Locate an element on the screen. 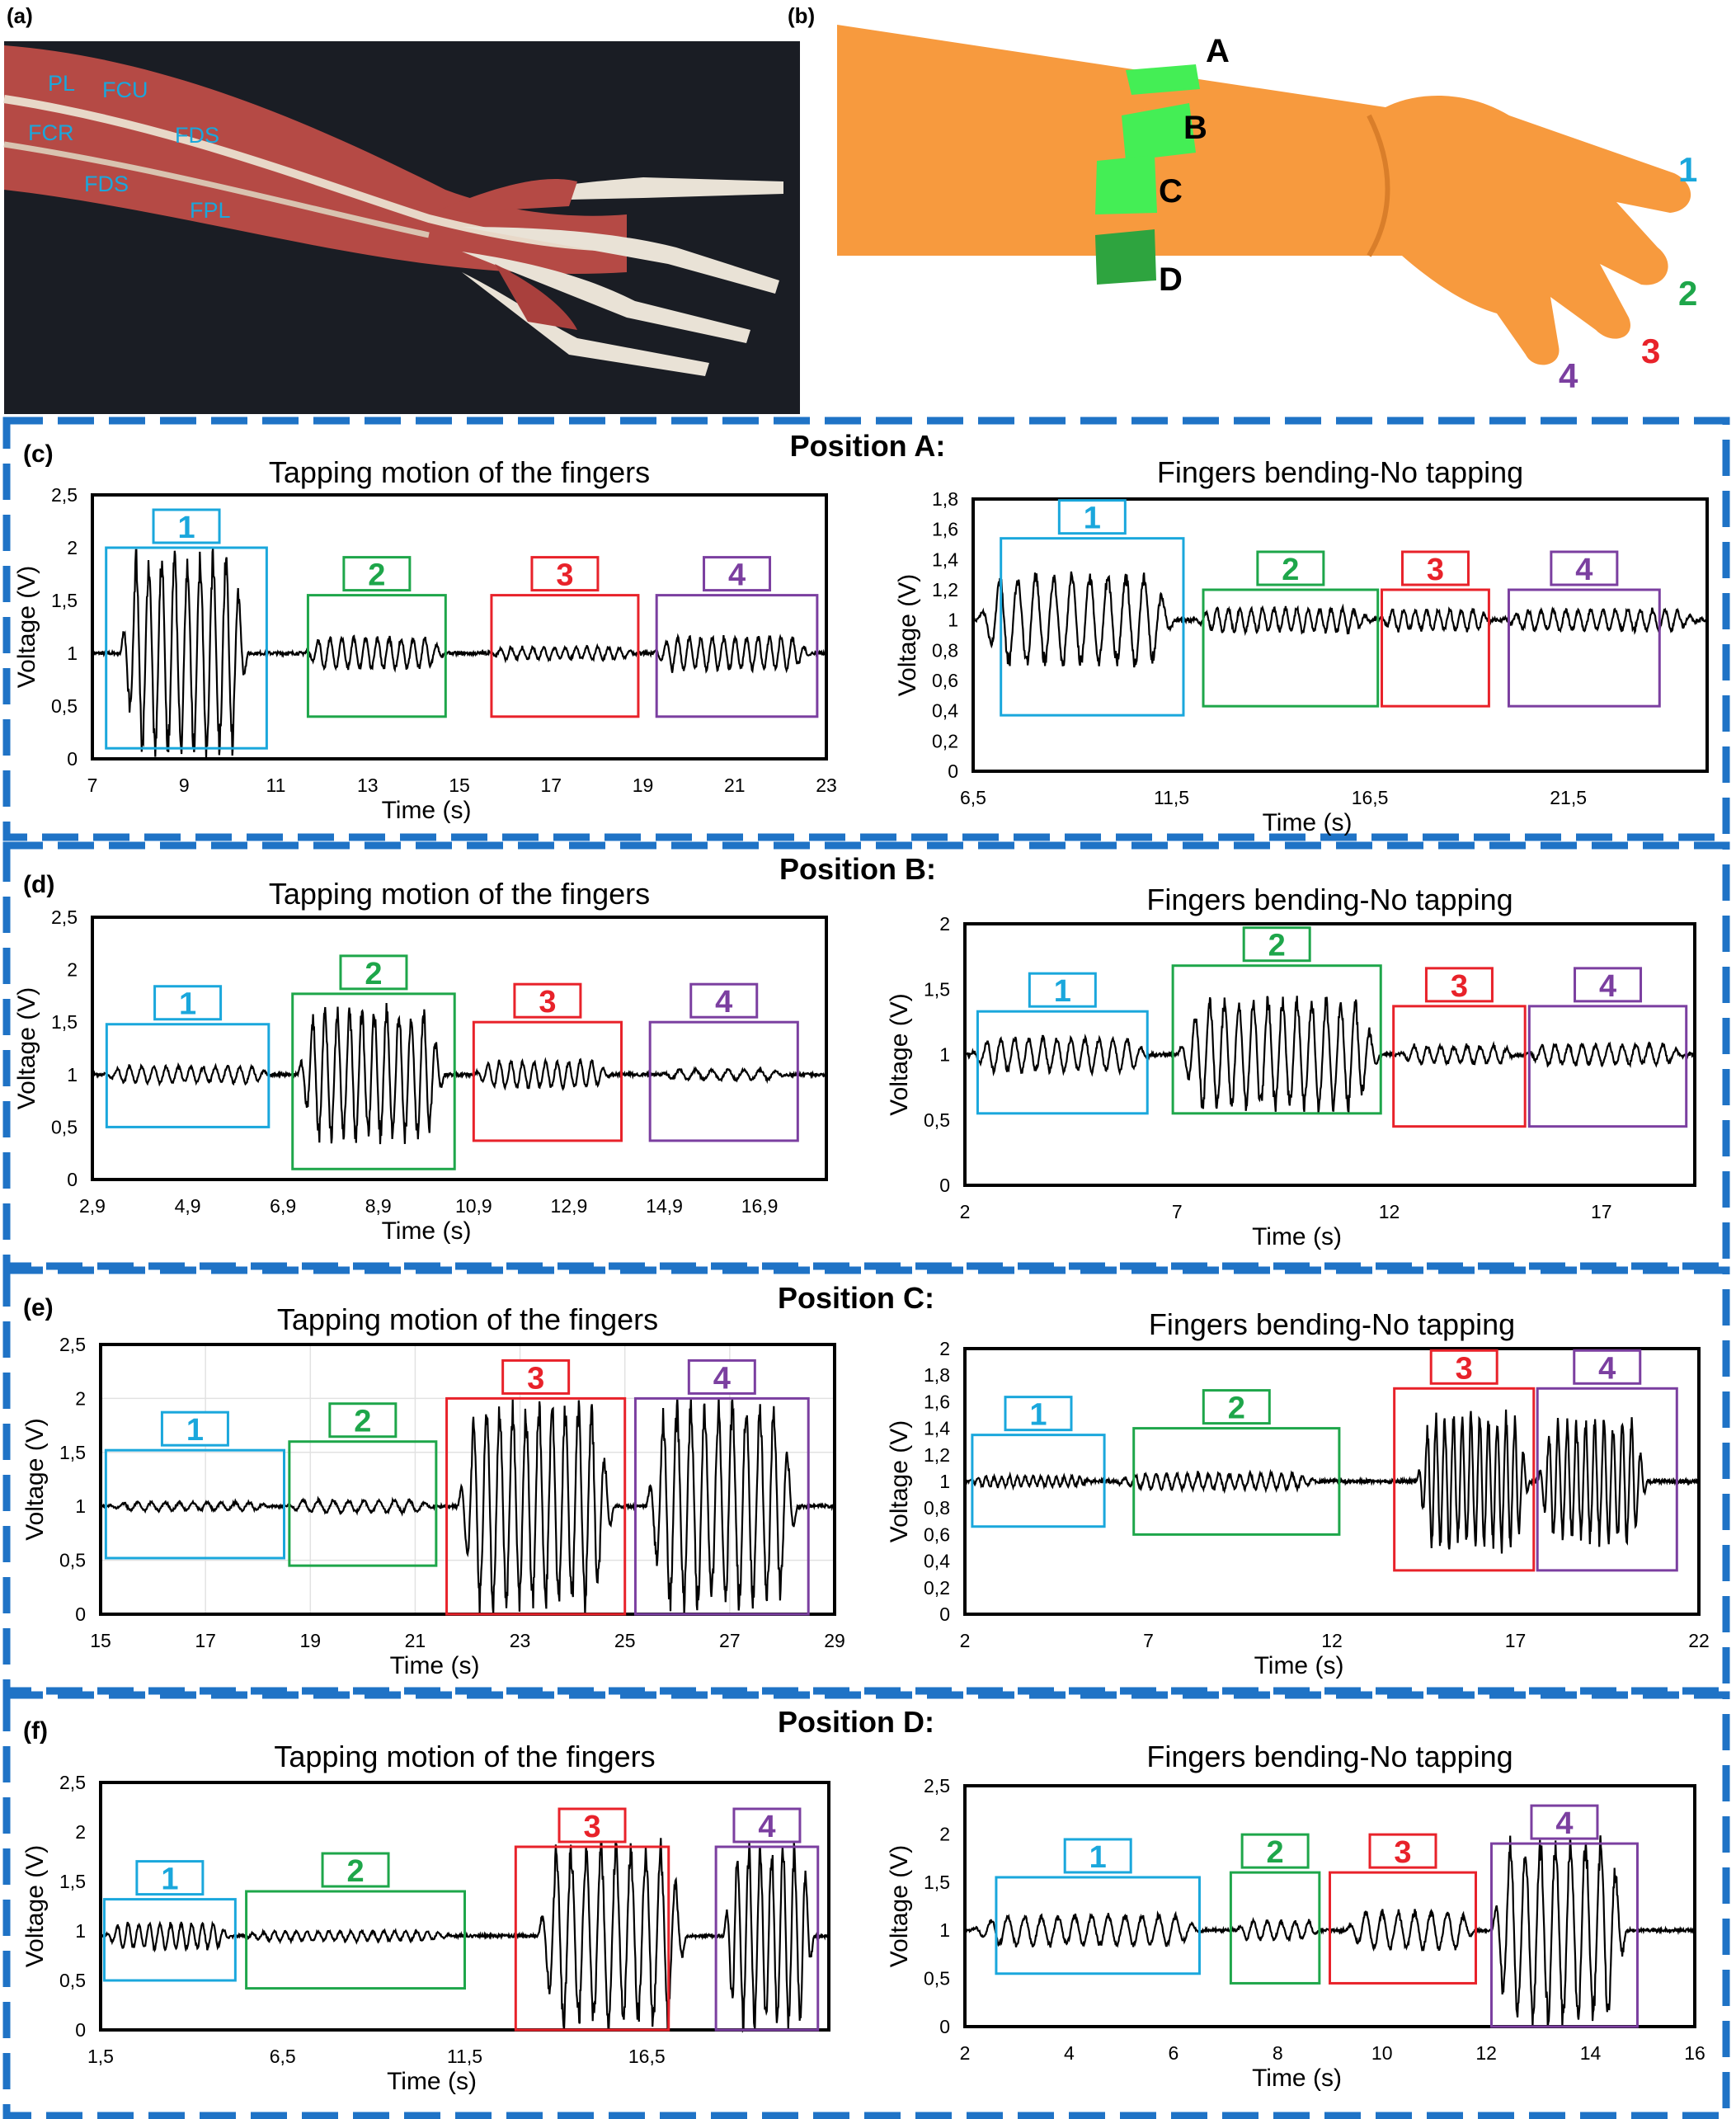 This screenshot has height=2119, width=1736. x-tick-label: 8,9 is located at coordinates (378, 1206).